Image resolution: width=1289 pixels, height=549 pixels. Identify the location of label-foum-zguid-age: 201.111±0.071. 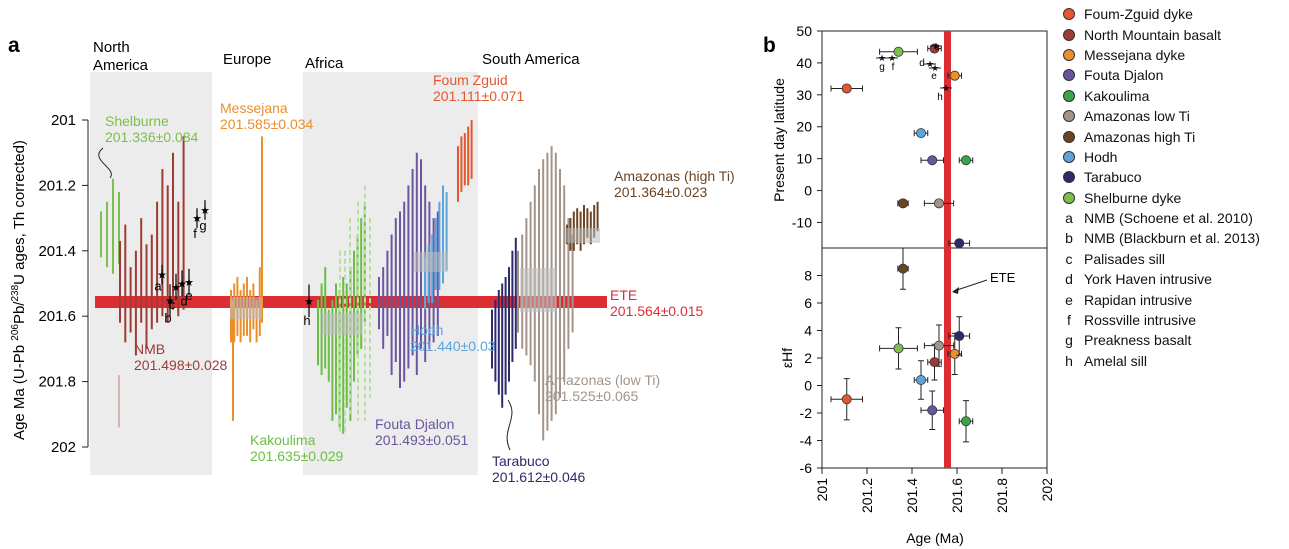
(478, 96).